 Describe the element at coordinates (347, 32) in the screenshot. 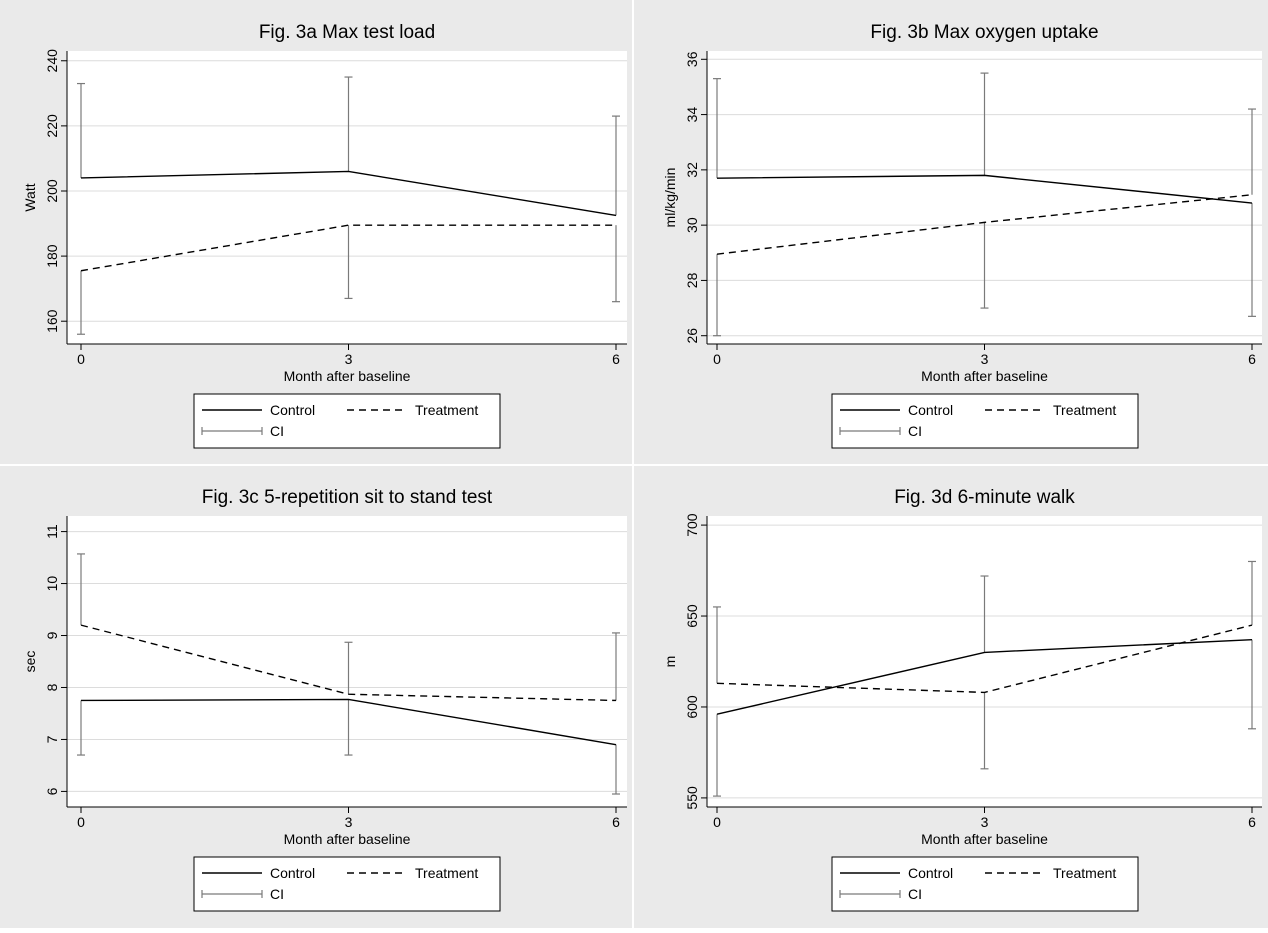

I see `chart-title: Fig. 3a Max test load` at that location.